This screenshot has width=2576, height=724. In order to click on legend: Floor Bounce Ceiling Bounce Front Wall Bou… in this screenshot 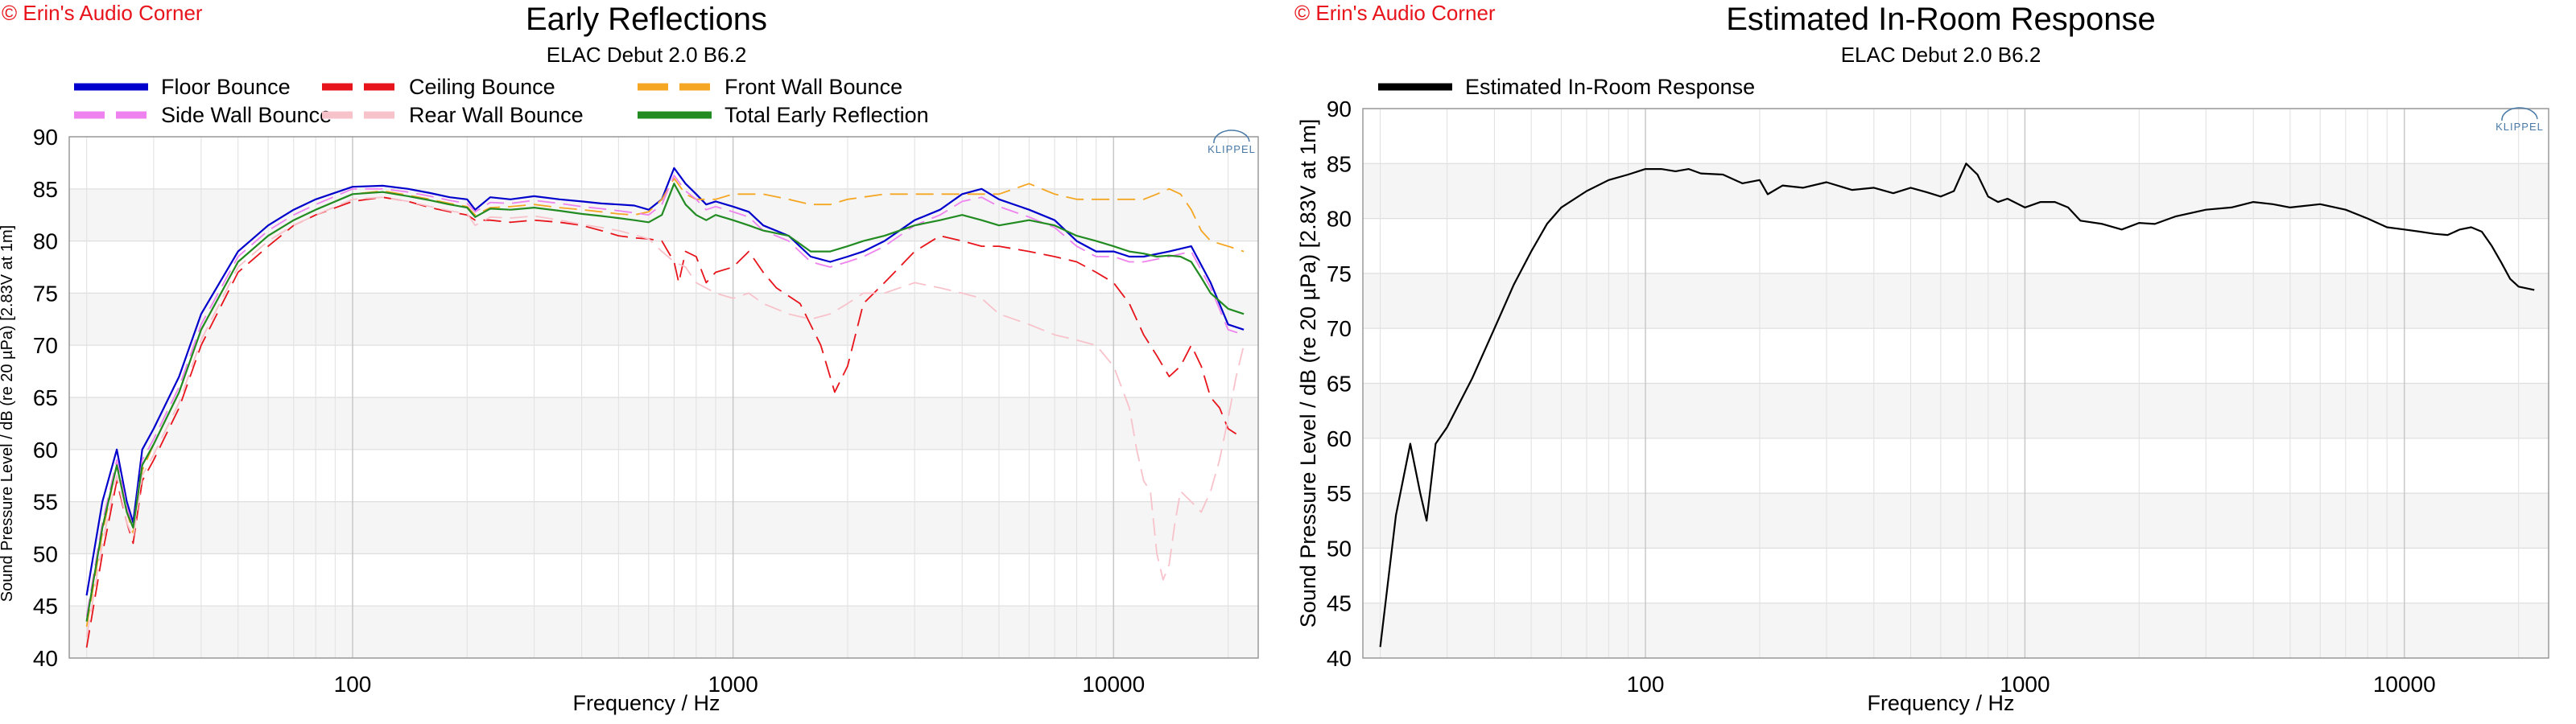, I will do `click(501, 101)`.